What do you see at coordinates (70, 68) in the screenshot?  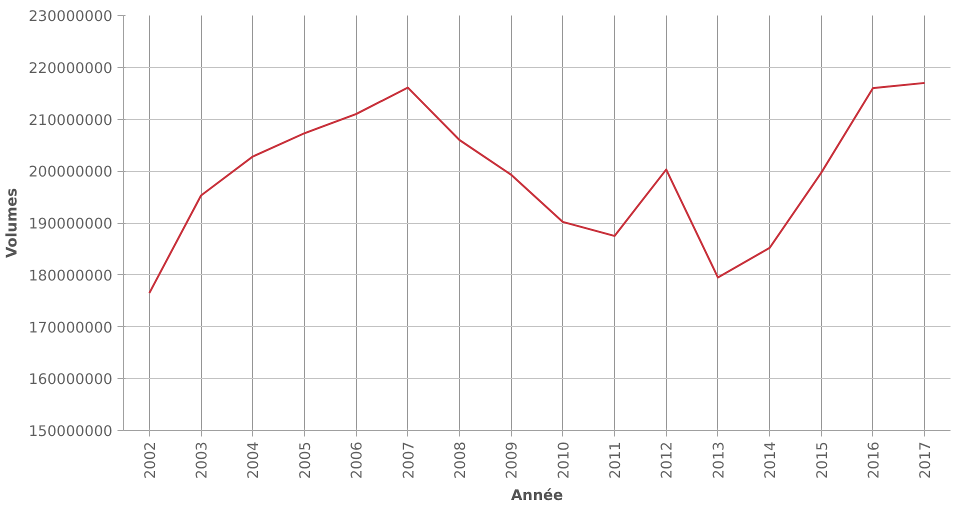 I see `y-tick-label: 220000000` at bounding box center [70, 68].